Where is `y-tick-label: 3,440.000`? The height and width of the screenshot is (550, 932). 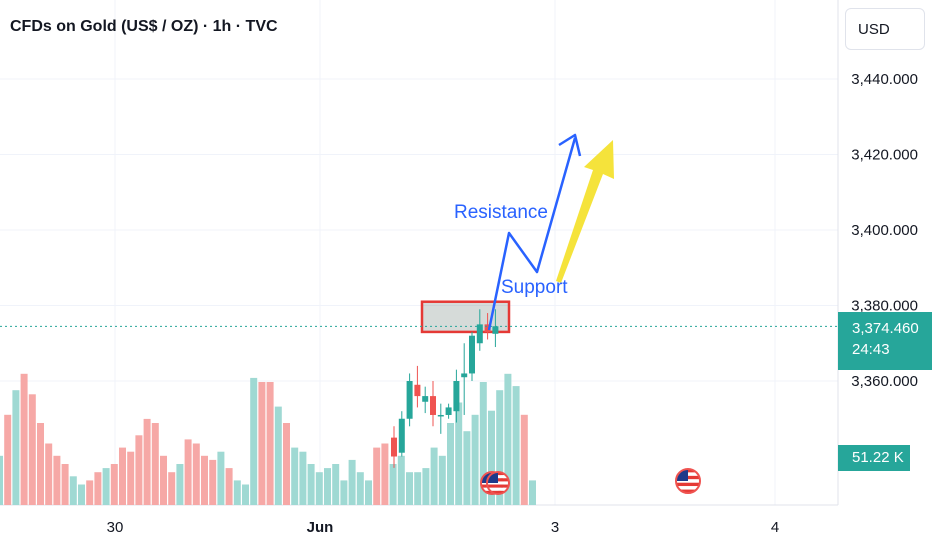 y-tick-label: 3,440.000 is located at coordinates (884, 79).